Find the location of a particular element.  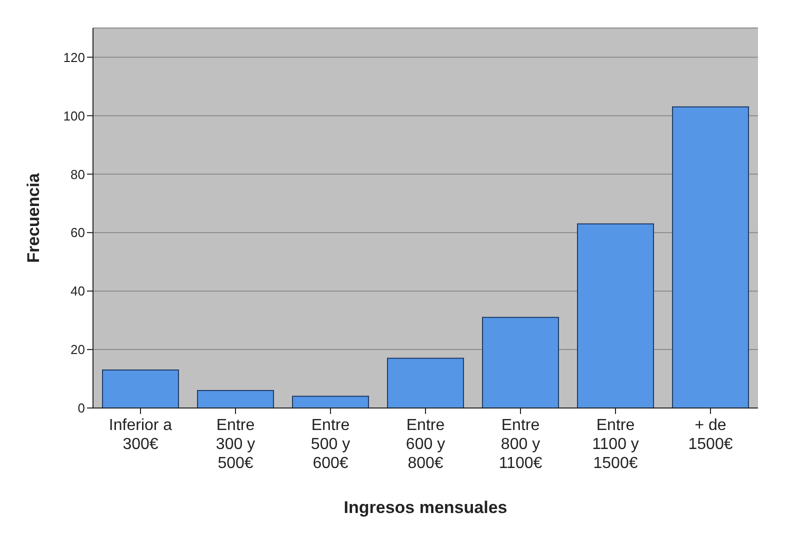

x-tick-label: Entre 300 y 500€ is located at coordinates (236, 444).